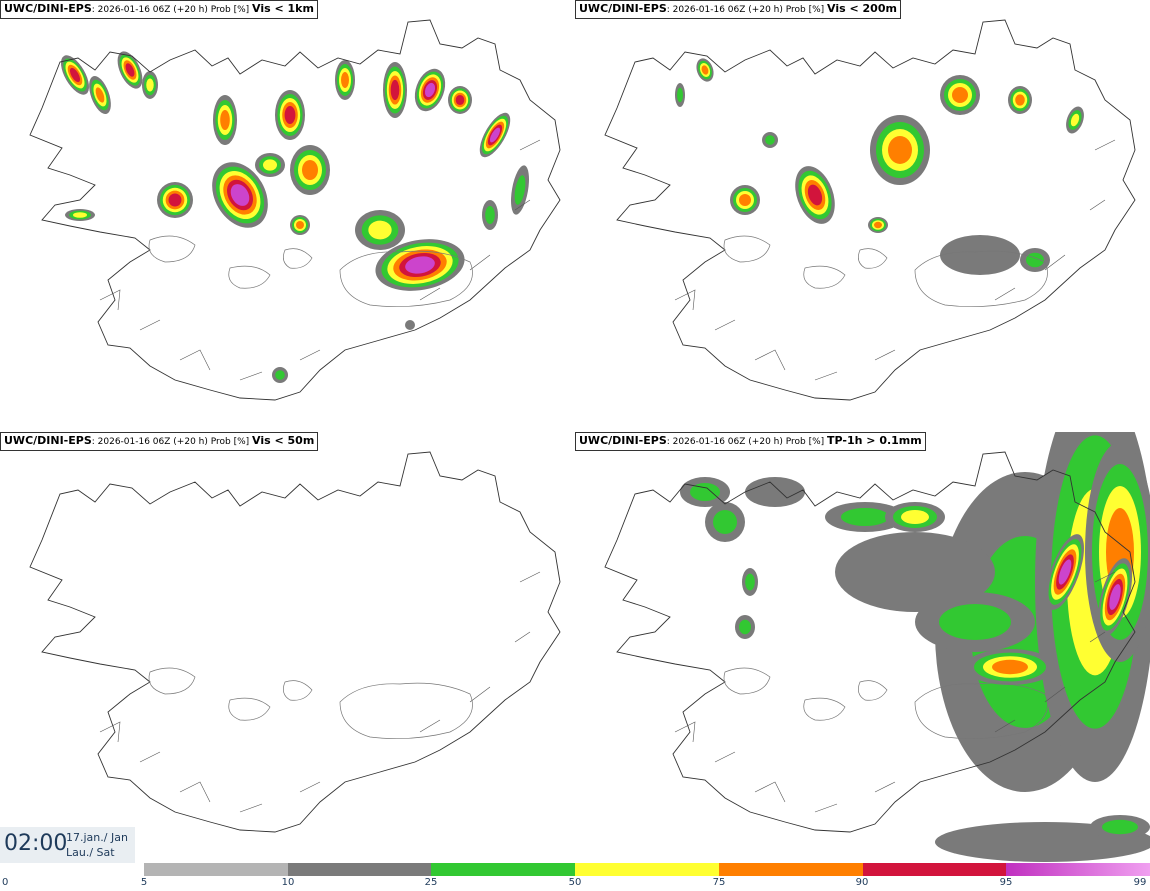 The height and width of the screenshot is (891, 1150). Describe the element at coordinates (575, 882) in the screenshot. I see `colorbar-tick: 50` at that location.